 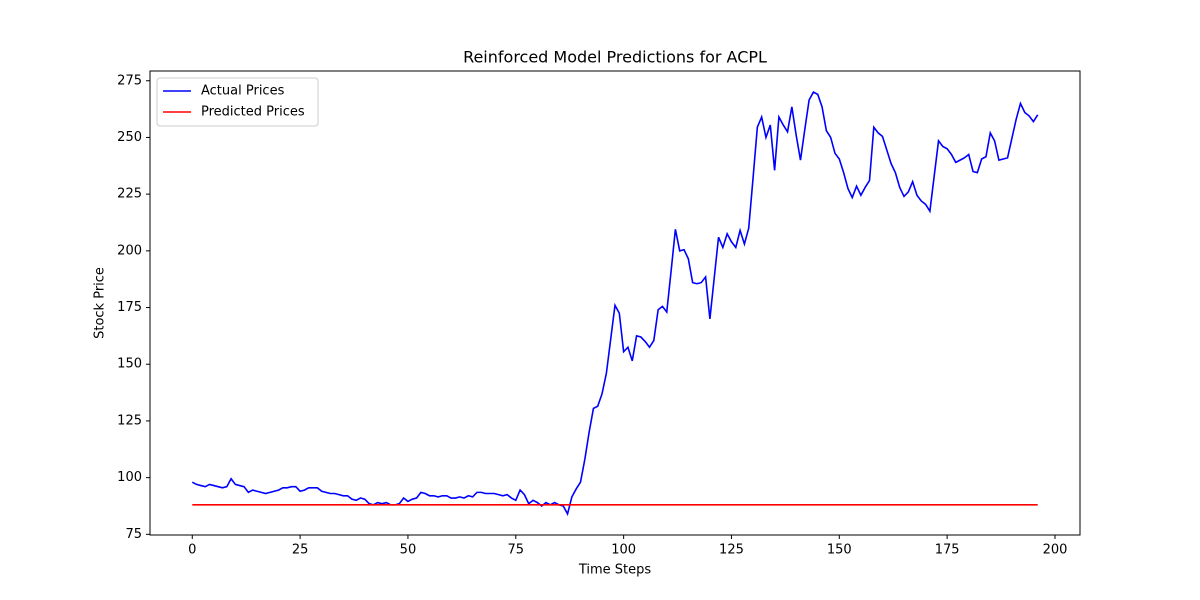 What do you see at coordinates (516, 550) in the screenshot?
I see `x-tick-label: 75` at bounding box center [516, 550].